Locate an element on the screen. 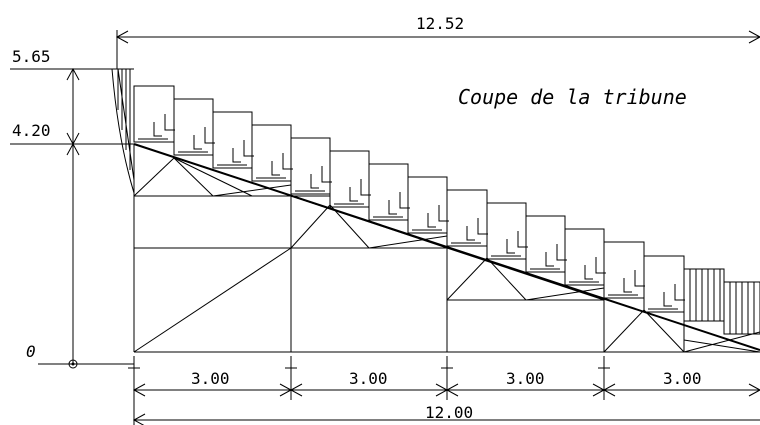  vertical-dimension-line is located at coordinates (73, 218).